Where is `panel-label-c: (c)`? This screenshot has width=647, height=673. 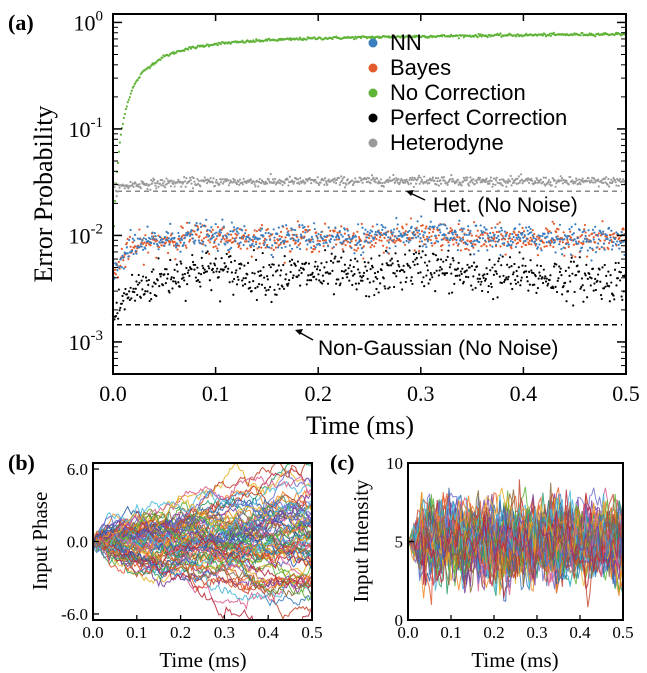 panel-label-c: (c) is located at coordinates (342, 462).